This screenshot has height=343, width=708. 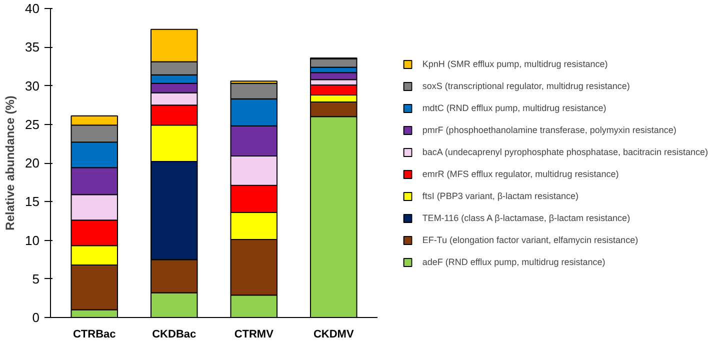 I want to click on y-axis-title: Relative abundance (%), so click(x=10, y=163).